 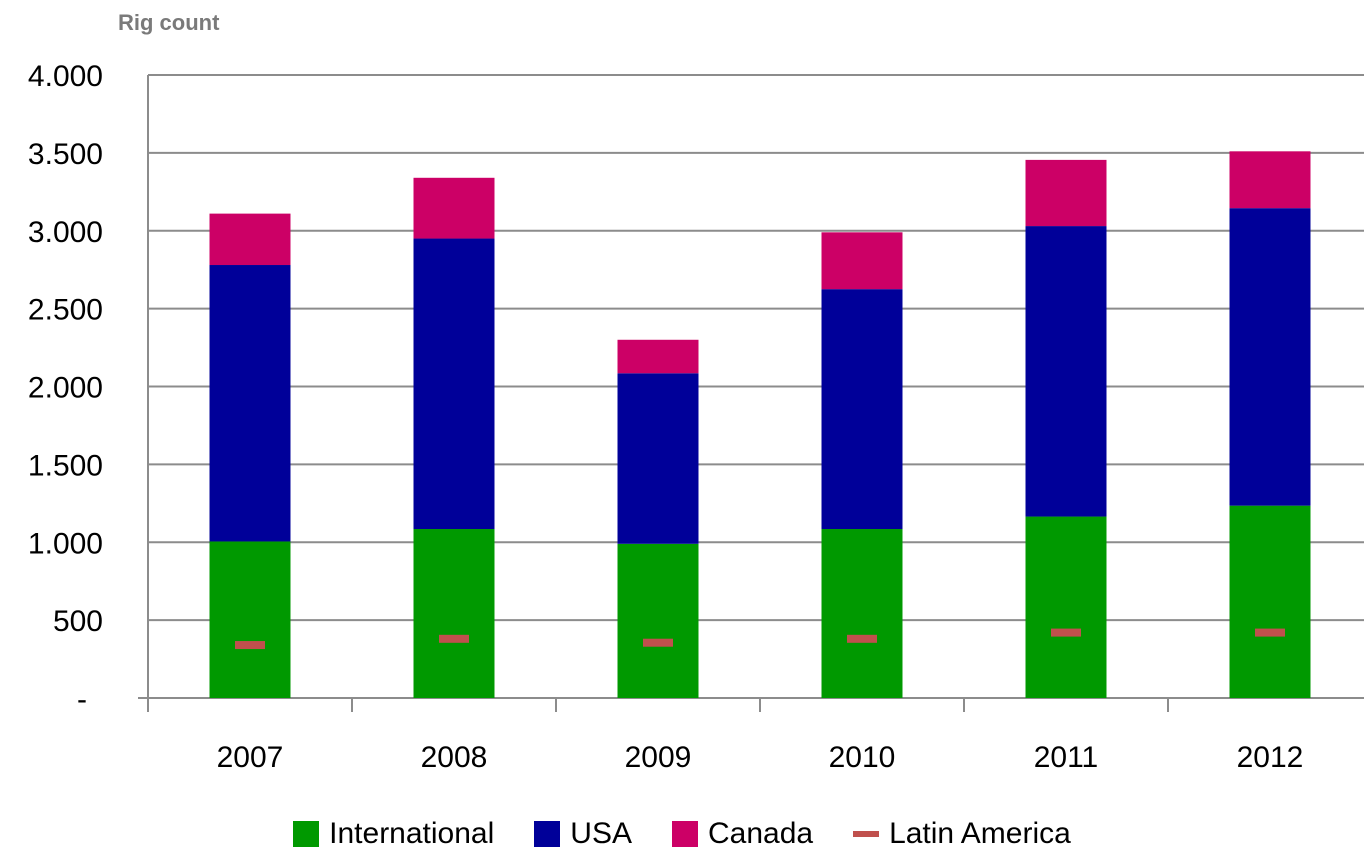 What do you see at coordinates (82, 699) in the screenshot?
I see `y-tick-label: -` at bounding box center [82, 699].